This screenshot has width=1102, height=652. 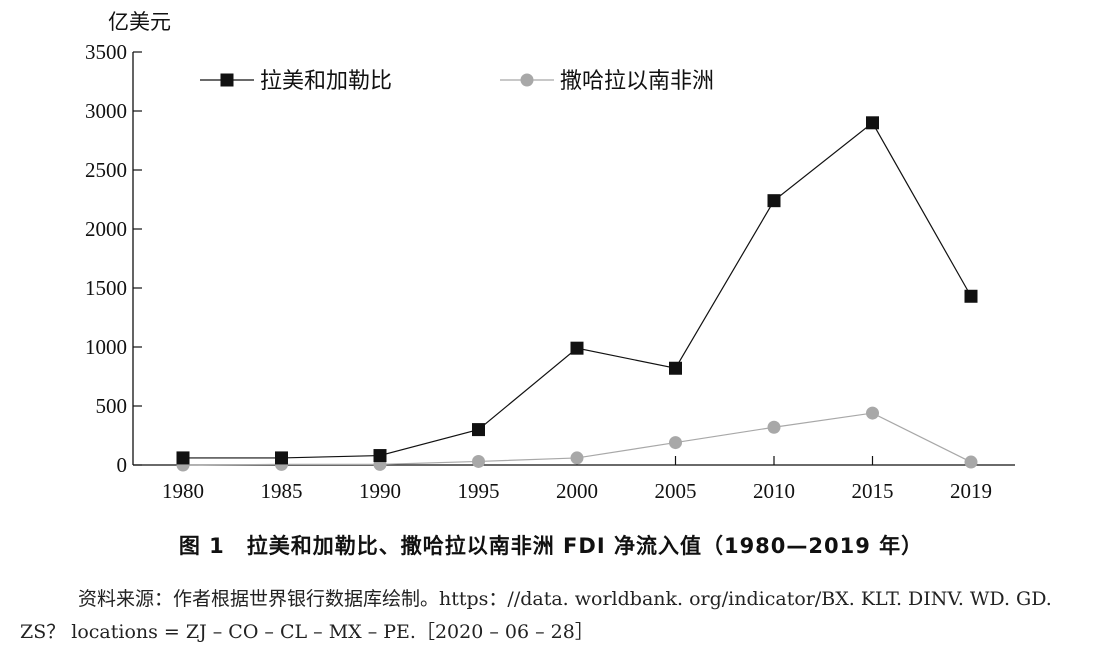 What do you see at coordinates (106, 229) in the screenshot?
I see `y-tick-label: 2000` at bounding box center [106, 229].